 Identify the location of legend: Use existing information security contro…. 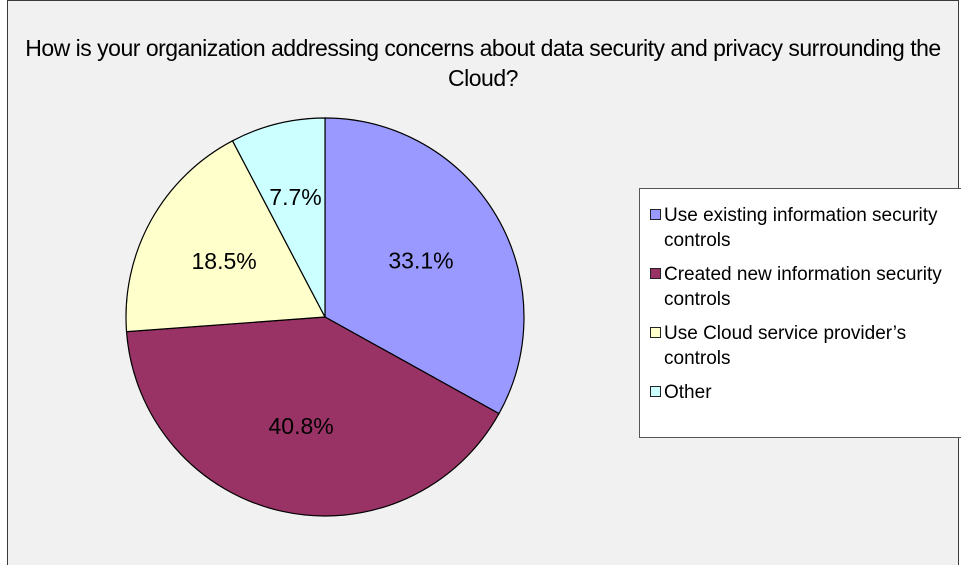
(800, 313).